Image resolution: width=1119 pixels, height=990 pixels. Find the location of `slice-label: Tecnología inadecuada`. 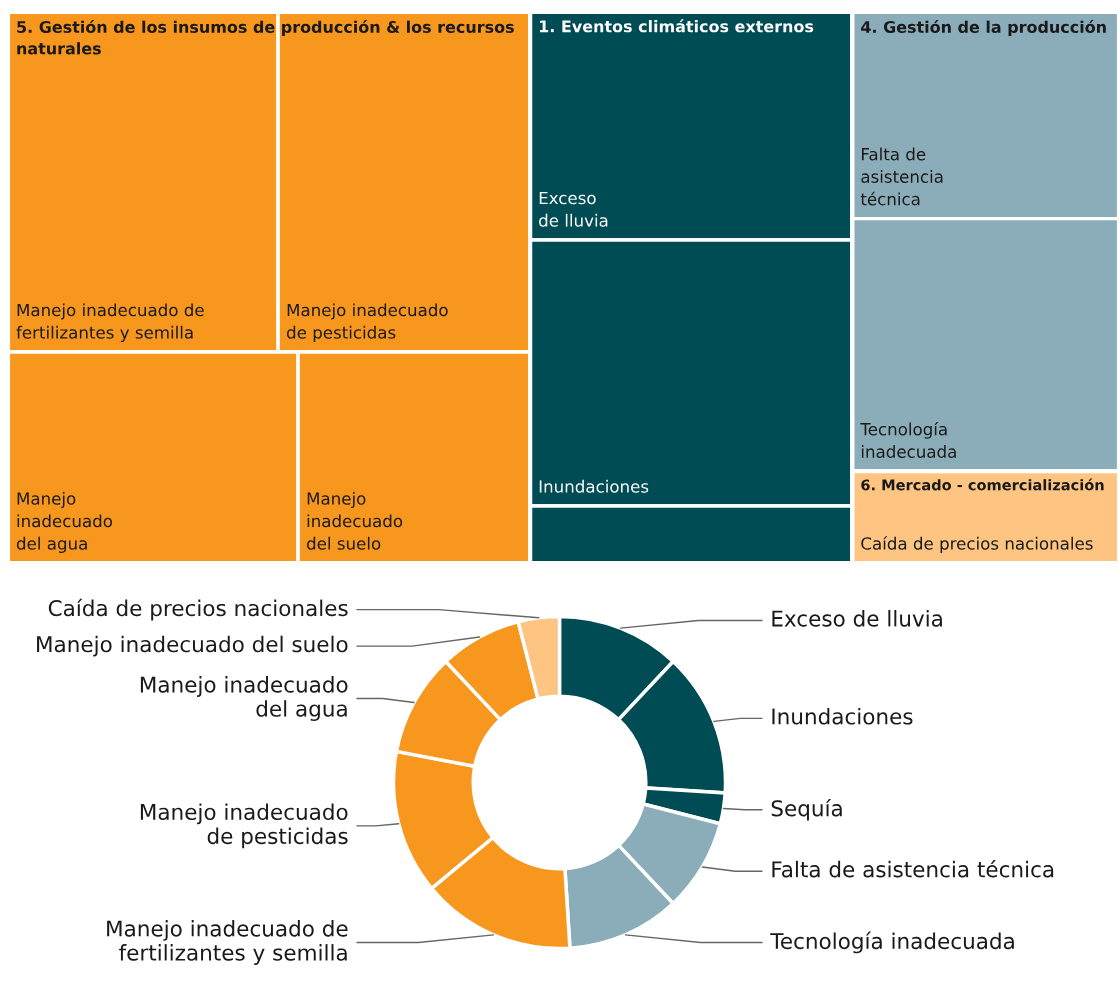

slice-label: Tecnología inadecuada is located at coordinates (892, 942).